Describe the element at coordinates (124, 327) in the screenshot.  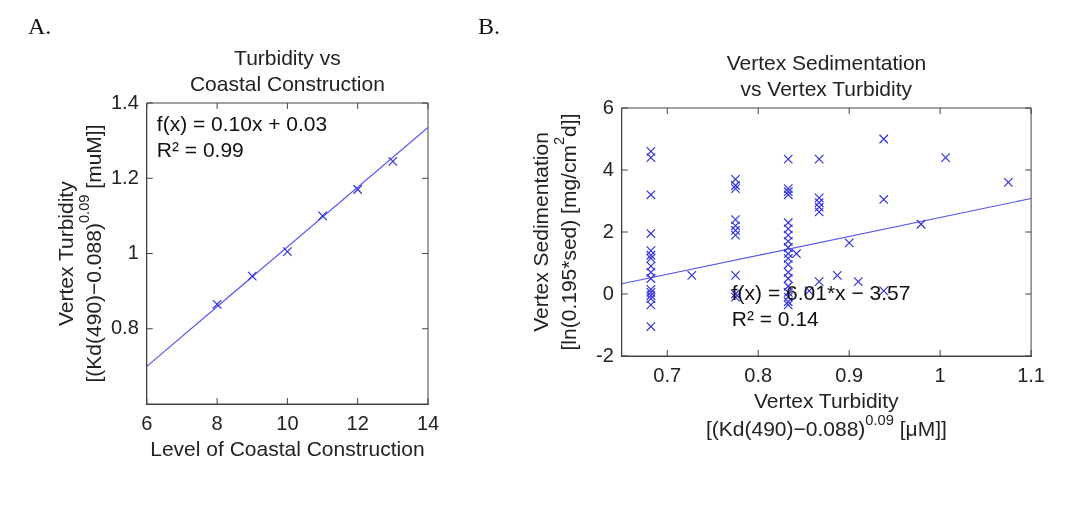
I see `y-tick-label: 0.8` at that location.